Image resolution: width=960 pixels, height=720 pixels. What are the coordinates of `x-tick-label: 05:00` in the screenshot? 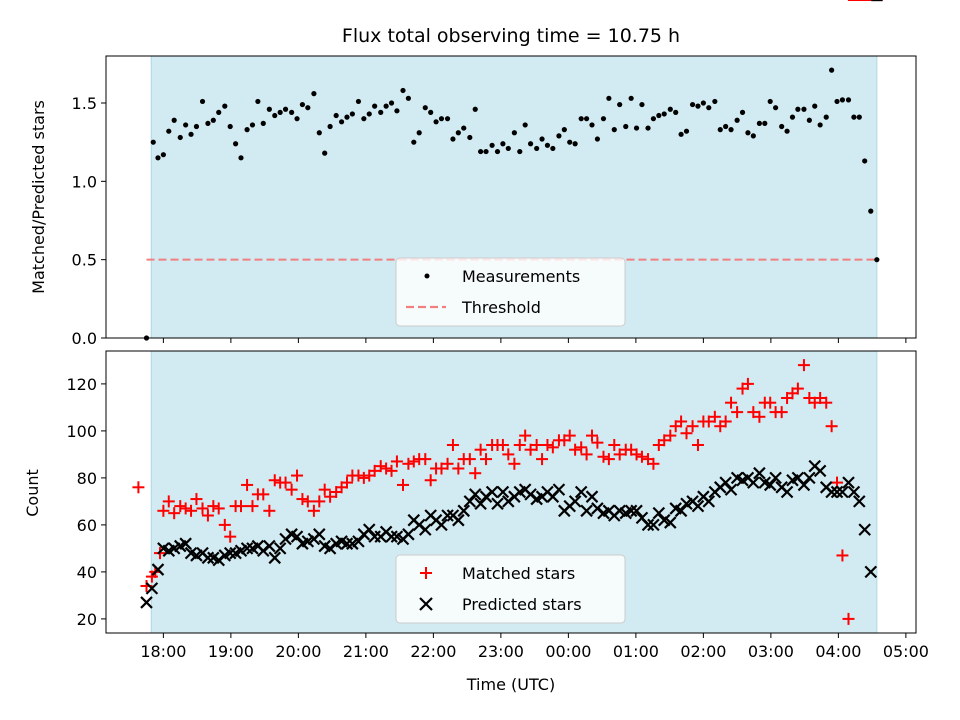 It's located at (906, 651).